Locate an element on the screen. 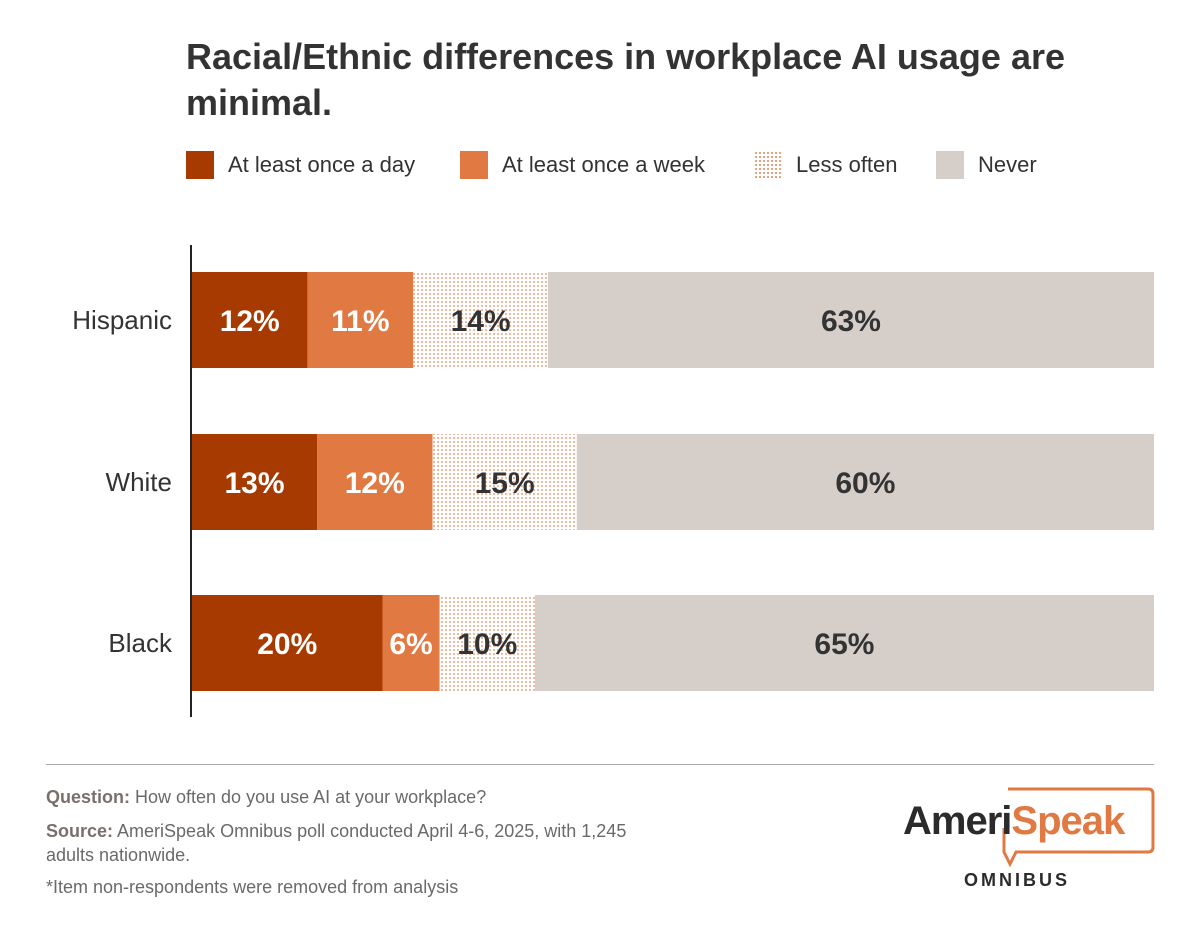 The height and width of the screenshot is (935, 1200). data-label-white-daily: 13% is located at coordinates (255, 483).